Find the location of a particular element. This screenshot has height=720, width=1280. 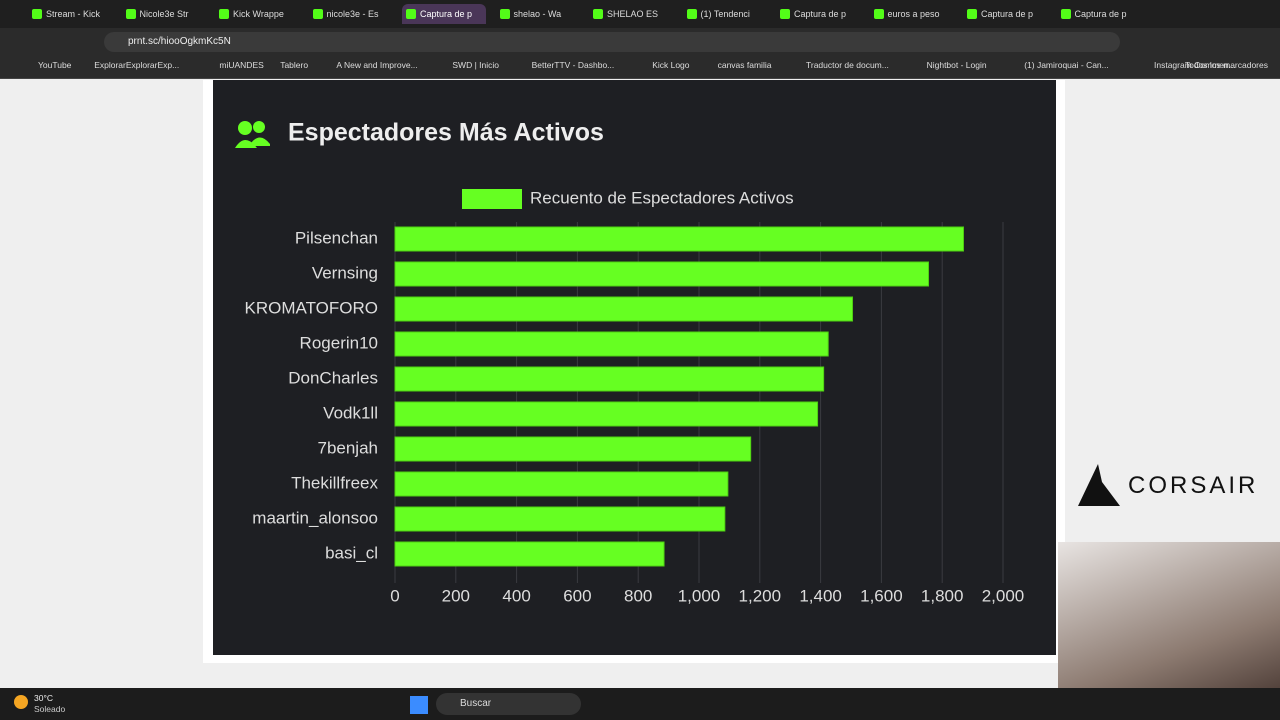

y-tick-label: KROMATOFORO is located at coordinates (312, 307).